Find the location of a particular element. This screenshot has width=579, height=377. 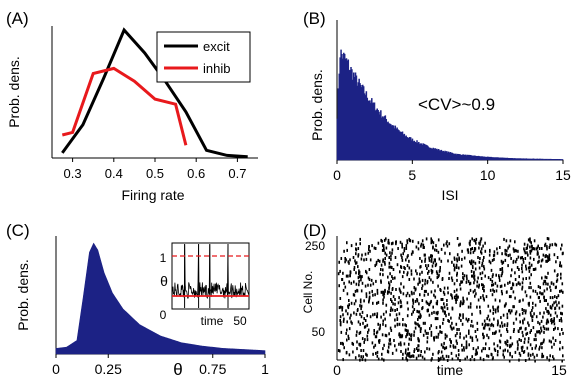

inset-spikes is located at coordinates (206, 276).